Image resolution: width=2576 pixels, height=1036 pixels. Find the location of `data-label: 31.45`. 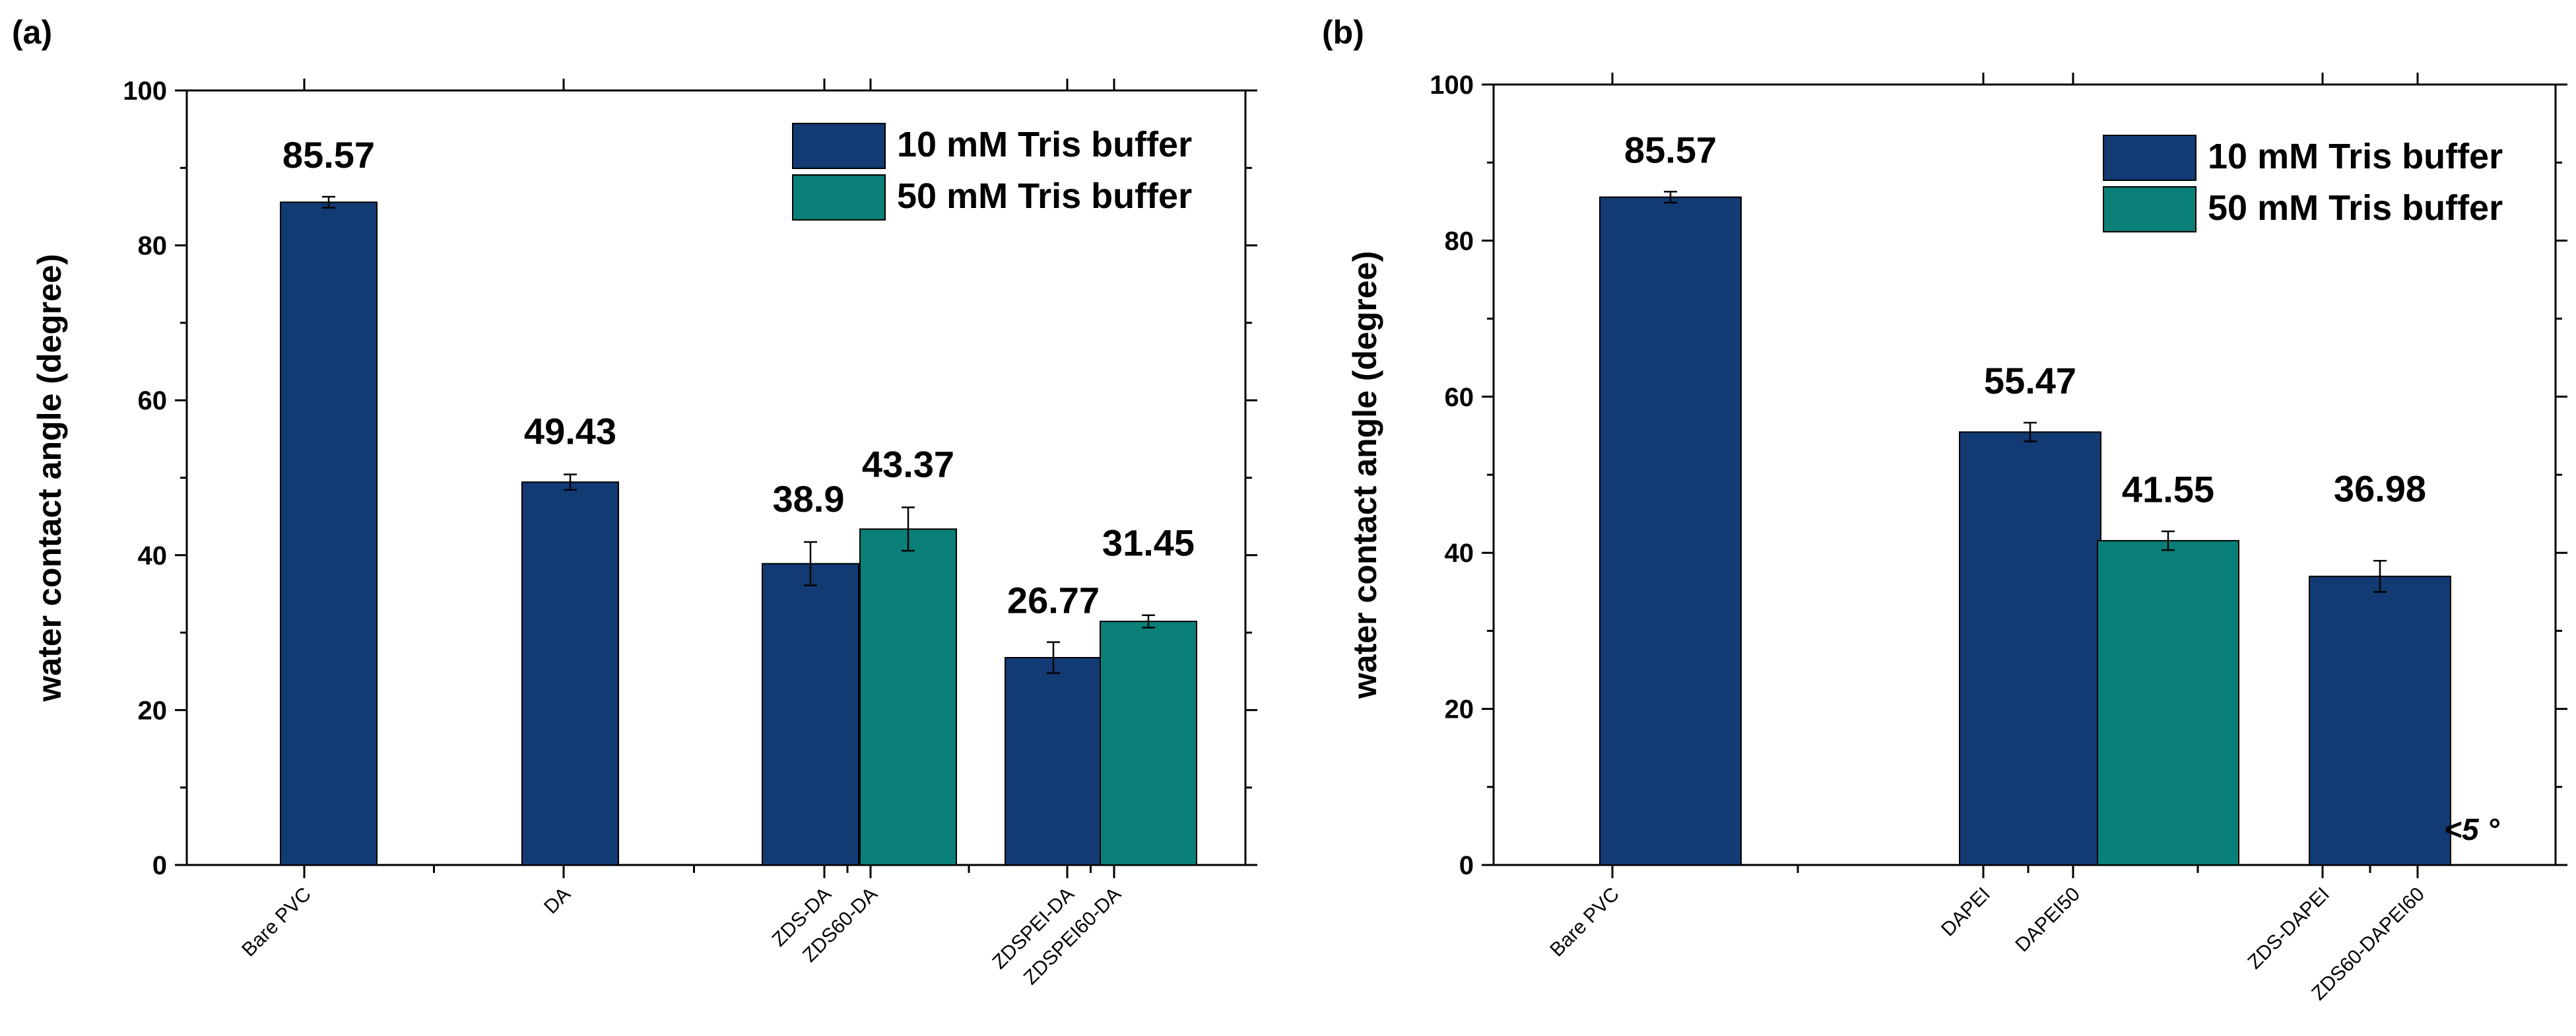

data-label: 31.45 is located at coordinates (1148, 543).